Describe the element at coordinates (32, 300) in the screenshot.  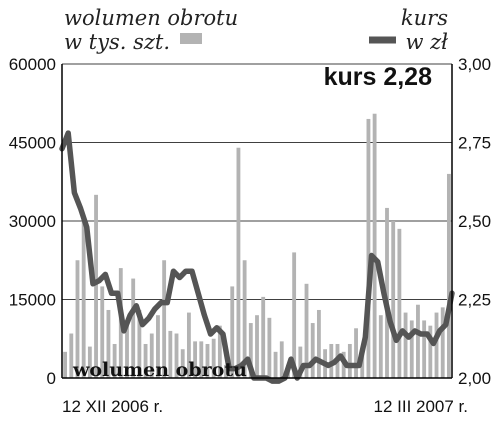
I see `left-tick-label-3: 15000` at that location.